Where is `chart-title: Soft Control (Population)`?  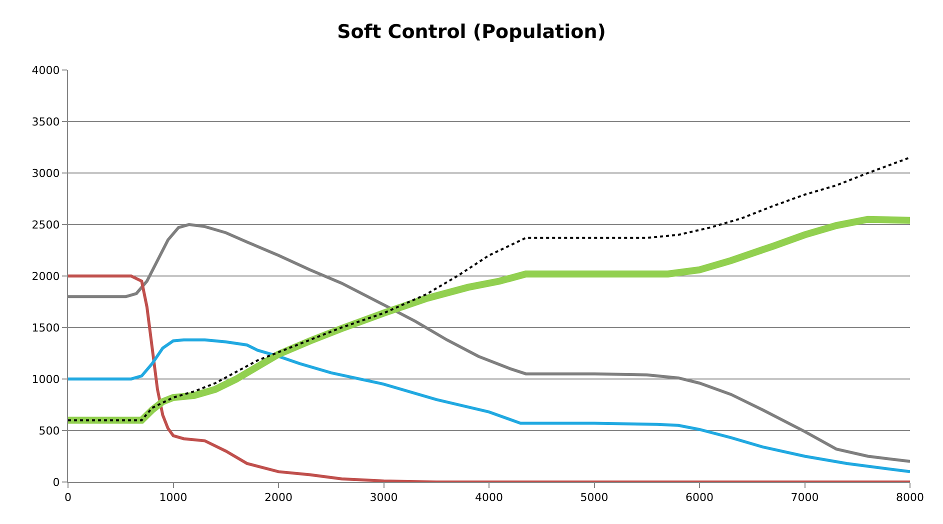 chart-title: Soft Control (Population) is located at coordinates (471, 32).